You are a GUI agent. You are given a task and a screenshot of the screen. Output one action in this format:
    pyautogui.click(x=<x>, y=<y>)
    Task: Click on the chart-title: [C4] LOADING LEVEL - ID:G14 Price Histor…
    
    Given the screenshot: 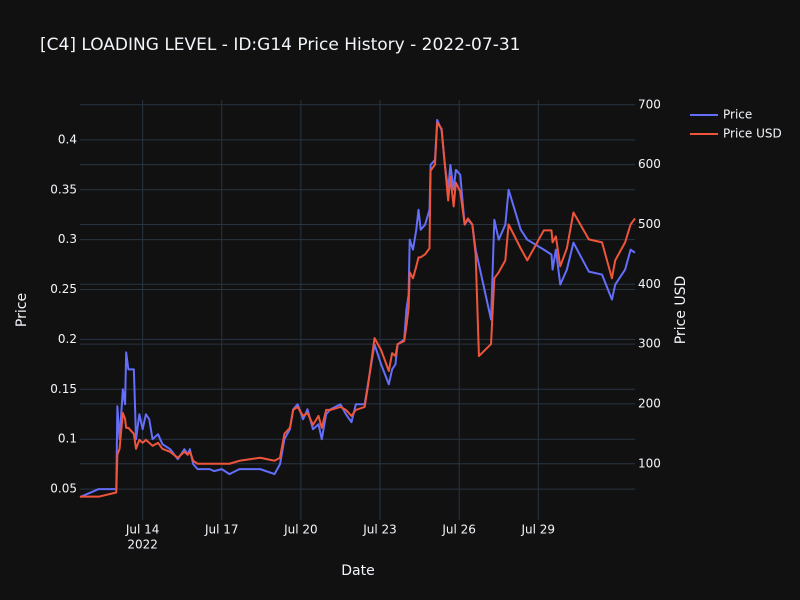 What is the action you would take?
    pyautogui.click(x=280, y=45)
    